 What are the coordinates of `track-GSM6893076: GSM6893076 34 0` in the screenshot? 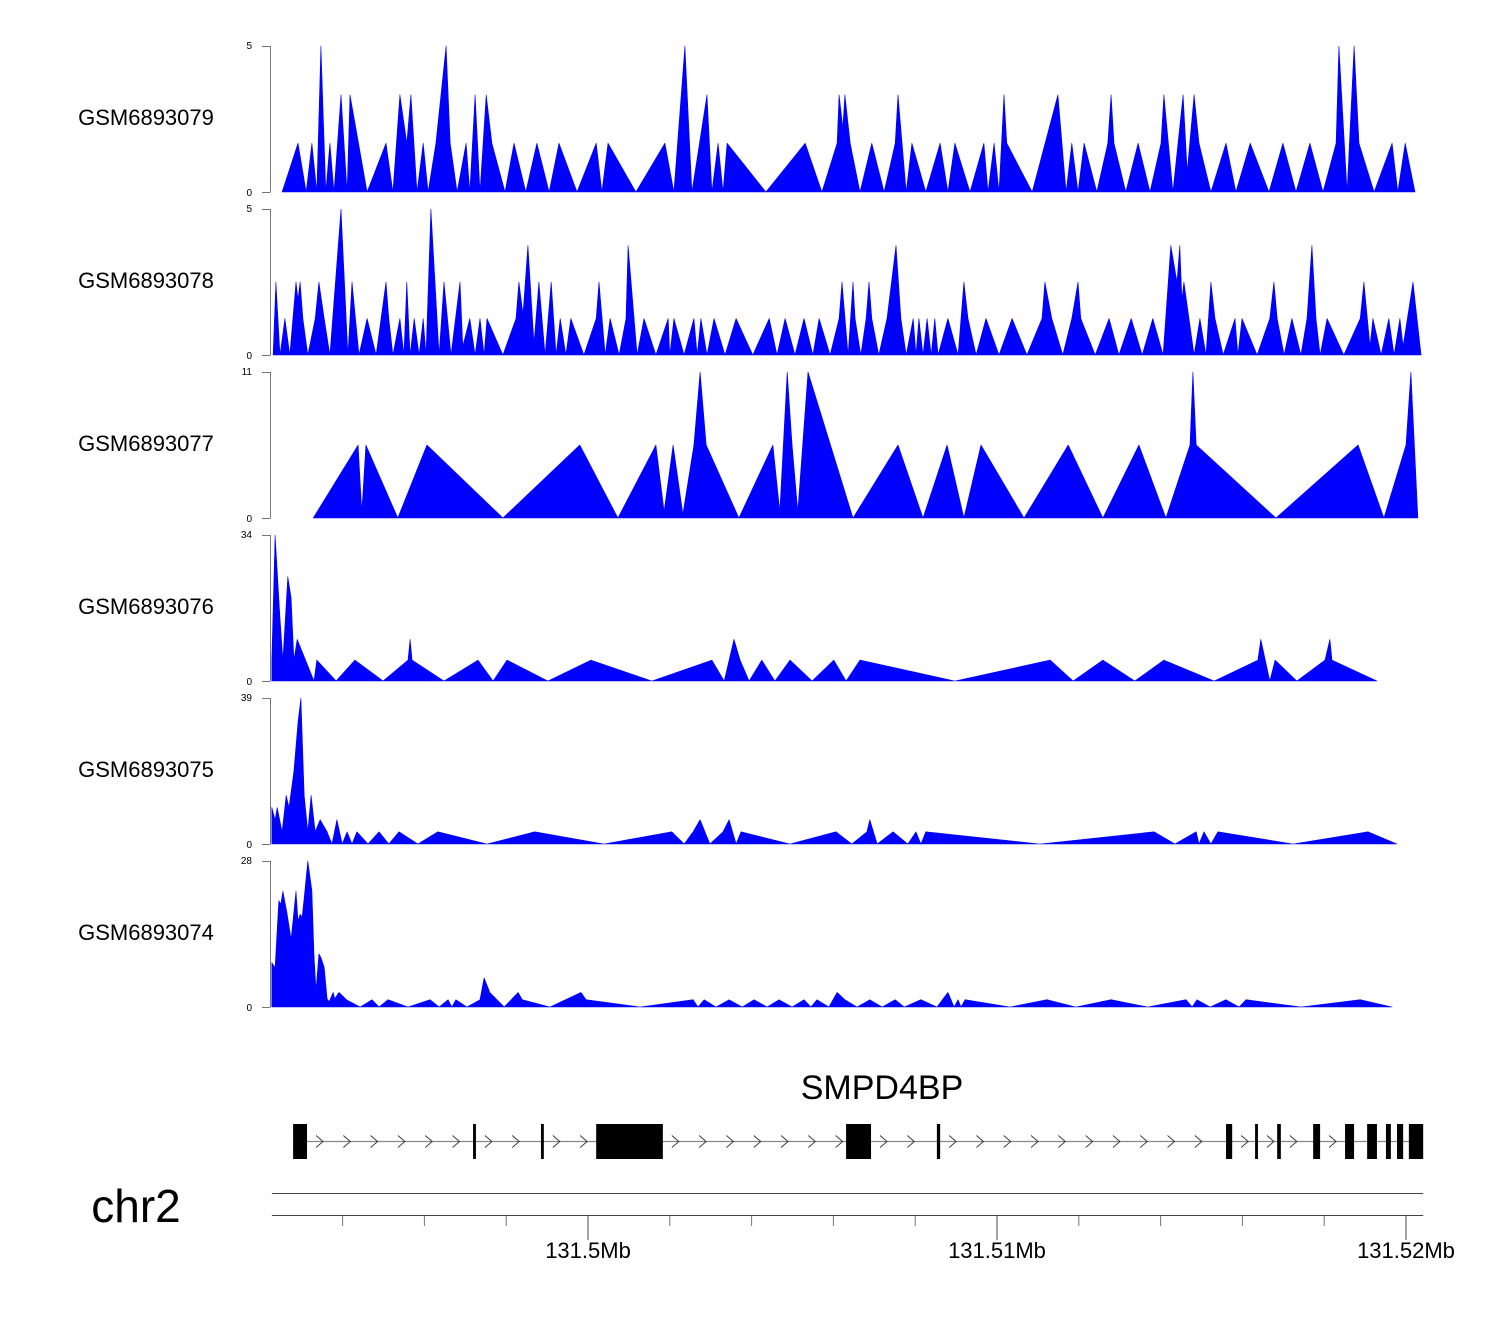 It's located at (728, 609).